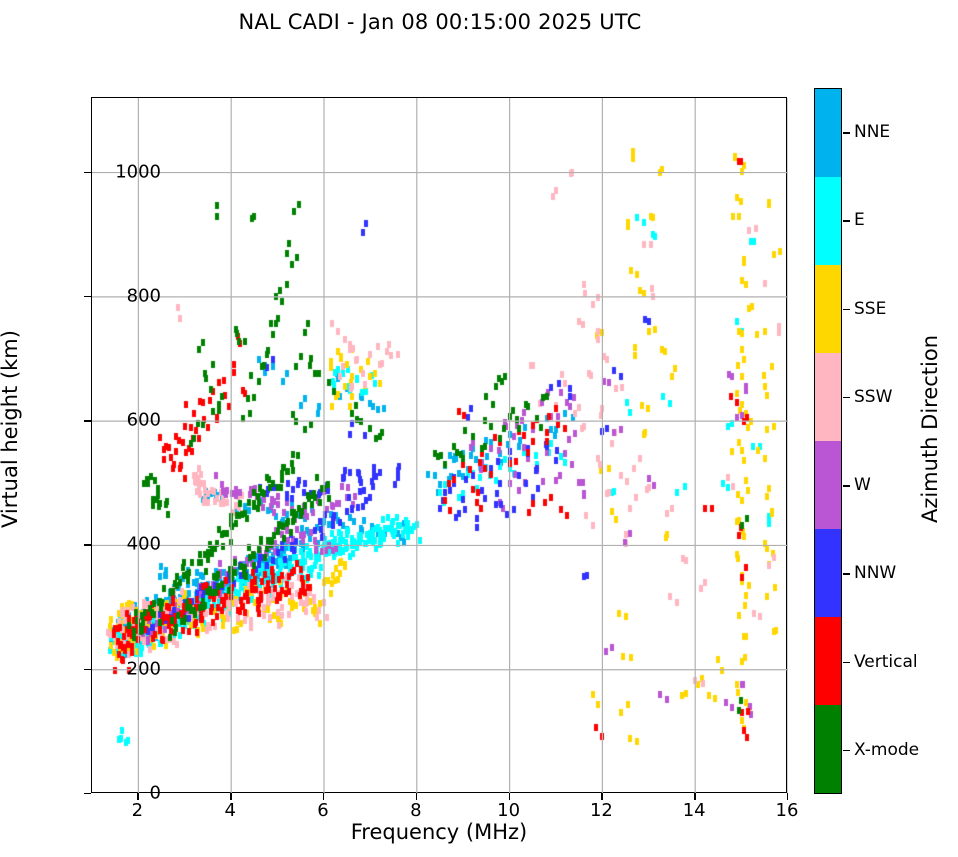  What do you see at coordinates (828, 749) in the screenshot?
I see `colorbar-segment-x-mode` at bounding box center [828, 749].